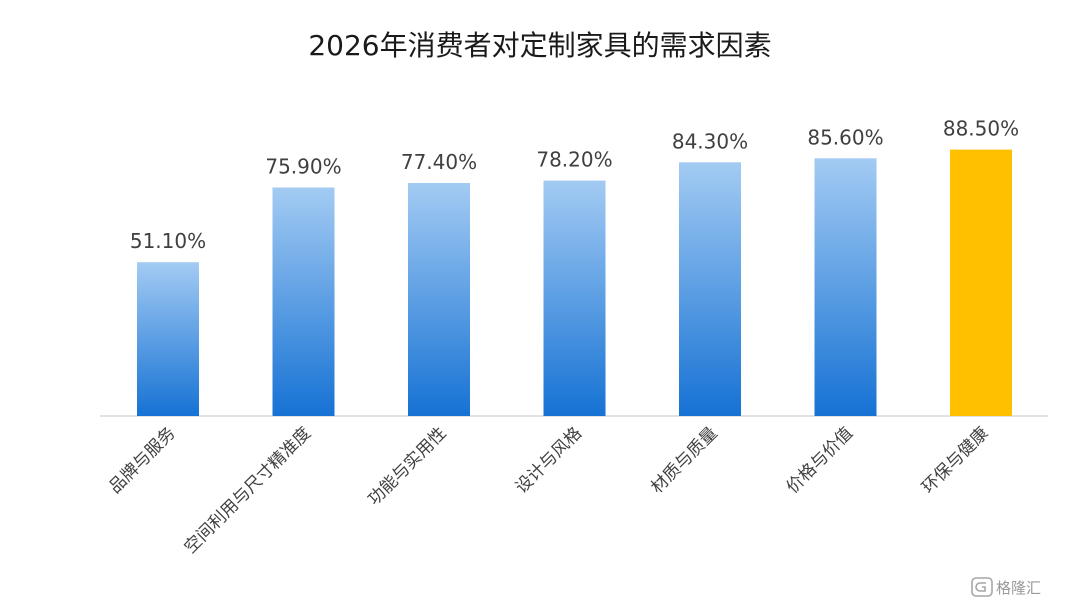 The height and width of the screenshot is (604, 1080). What do you see at coordinates (439, 162) in the screenshot?
I see `value-label-3: 77.40%` at bounding box center [439, 162].